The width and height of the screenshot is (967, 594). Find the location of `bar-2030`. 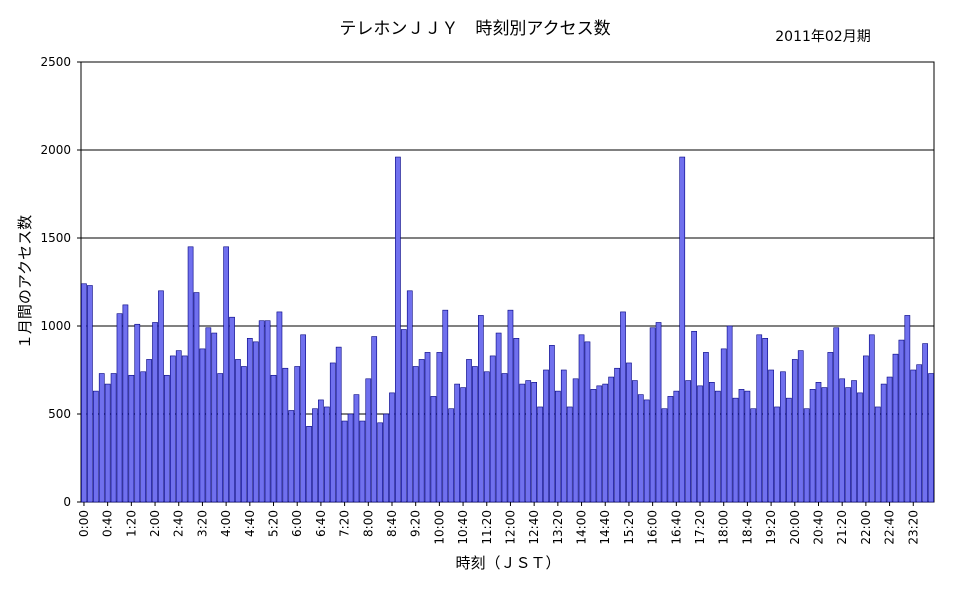

bar-2030 is located at coordinates (812, 446).